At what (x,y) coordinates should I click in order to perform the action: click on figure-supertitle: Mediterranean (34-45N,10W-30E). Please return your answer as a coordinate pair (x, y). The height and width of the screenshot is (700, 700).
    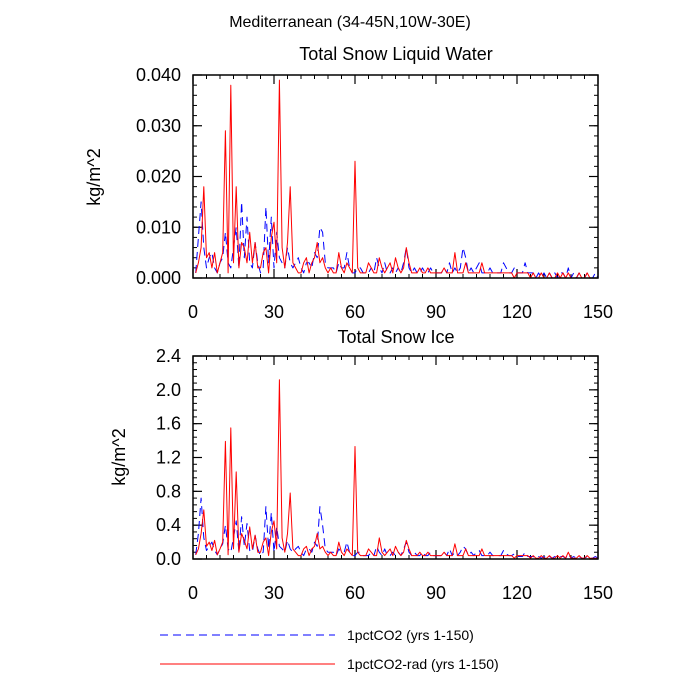
    Looking at the image, I should click on (350, 22).